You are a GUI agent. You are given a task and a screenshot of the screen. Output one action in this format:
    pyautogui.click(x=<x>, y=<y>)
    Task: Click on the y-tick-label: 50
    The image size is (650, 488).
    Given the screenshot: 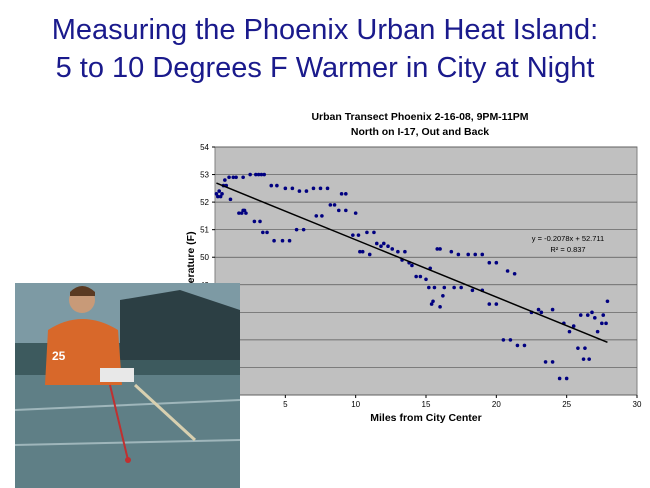 What is the action you would take?
    pyautogui.click(x=204, y=257)
    